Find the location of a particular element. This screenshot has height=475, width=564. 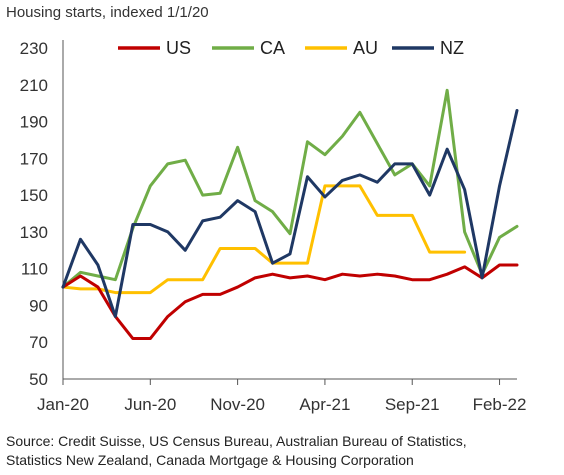

y-tick-label: 90 is located at coordinates (38, 305).